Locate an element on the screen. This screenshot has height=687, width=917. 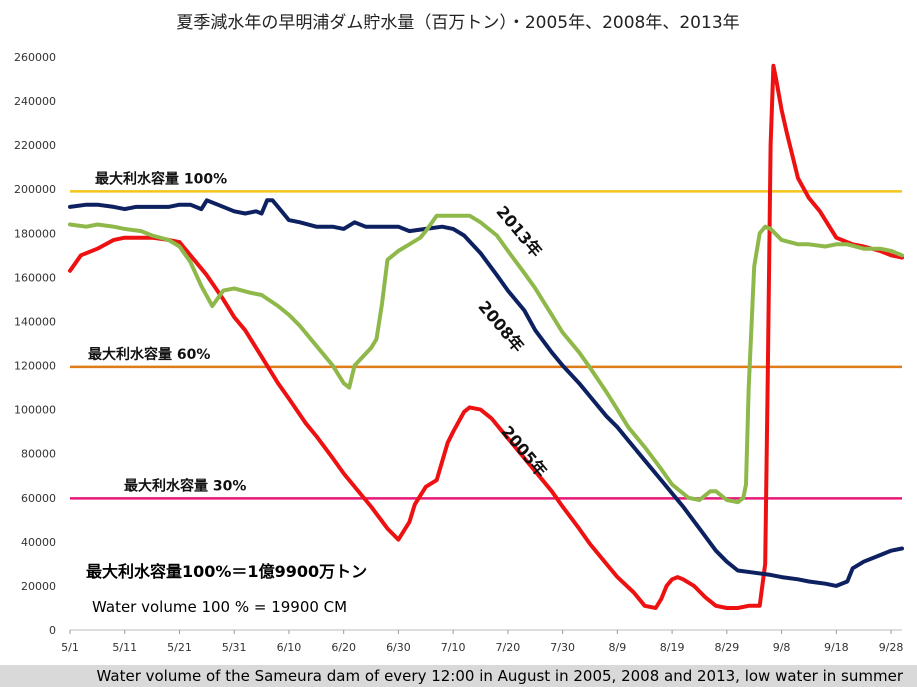
series-labels: 2013年 2008年 2005年 is located at coordinates (512, 341).